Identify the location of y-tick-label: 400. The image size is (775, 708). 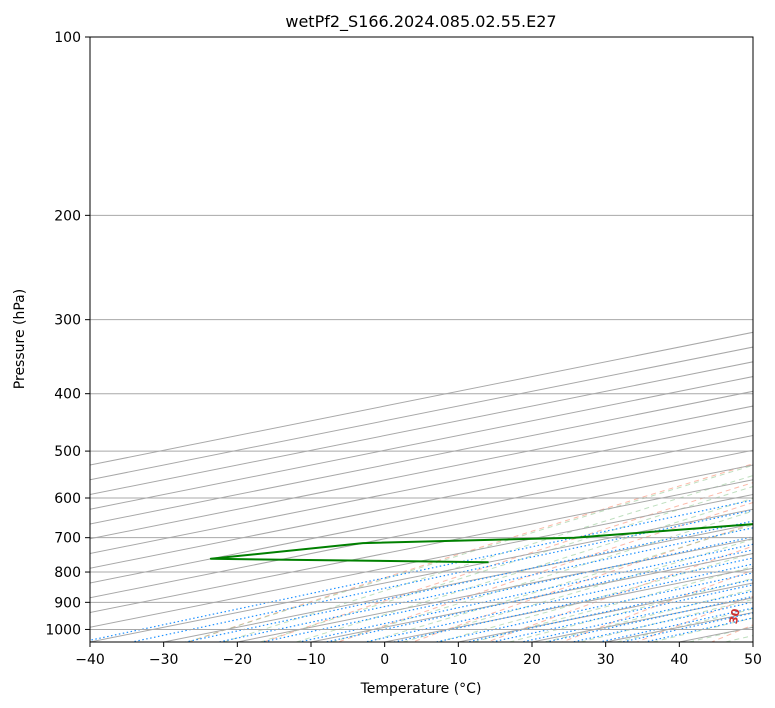
(67, 395).